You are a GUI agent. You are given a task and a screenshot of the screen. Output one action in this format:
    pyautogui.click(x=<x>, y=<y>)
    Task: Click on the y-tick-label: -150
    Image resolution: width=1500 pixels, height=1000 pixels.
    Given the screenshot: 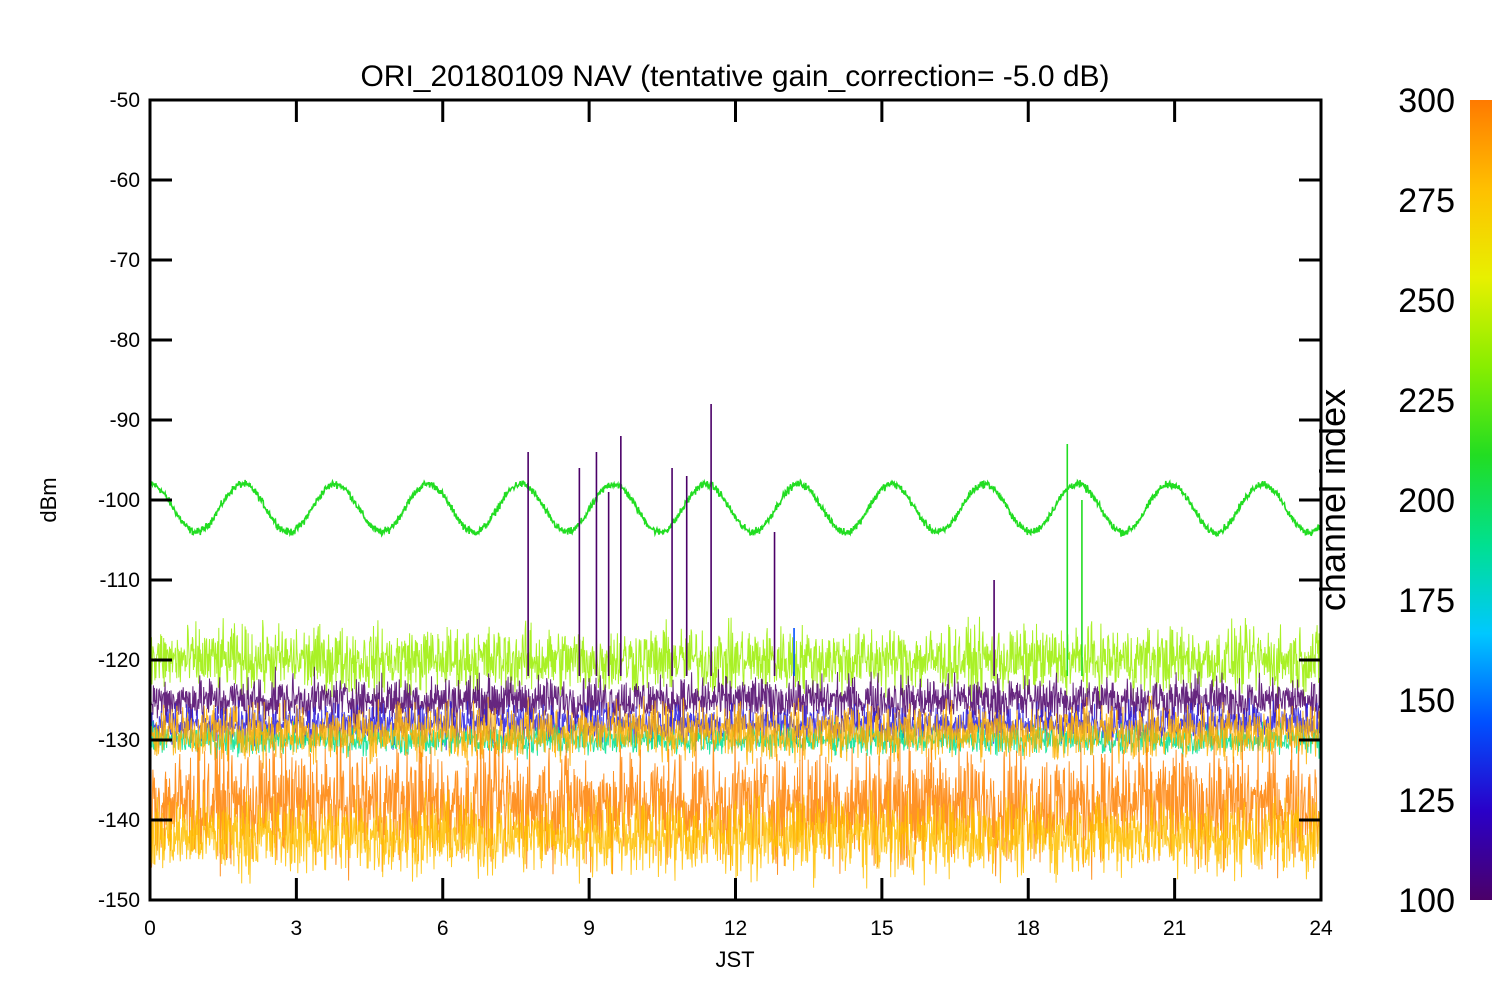 What is the action you would take?
    pyautogui.click(x=119, y=900)
    